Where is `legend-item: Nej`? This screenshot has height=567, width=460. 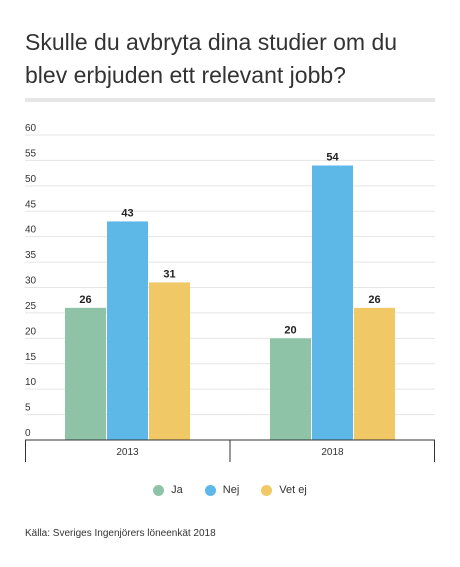 legend-item: Nej is located at coordinates (222, 490).